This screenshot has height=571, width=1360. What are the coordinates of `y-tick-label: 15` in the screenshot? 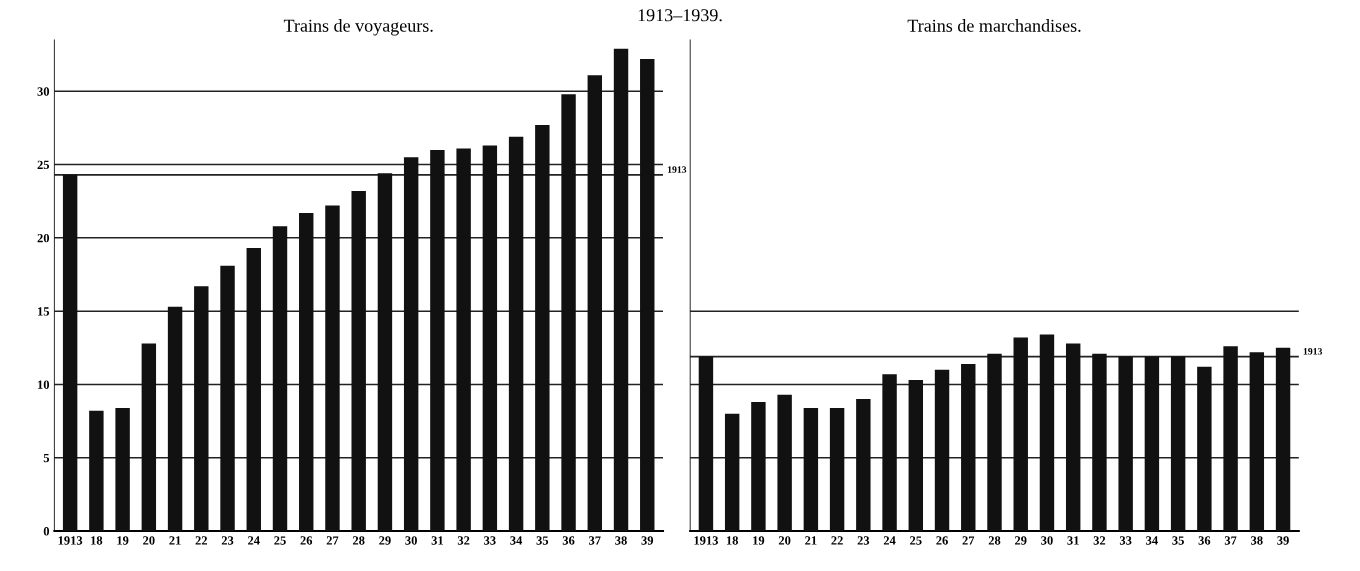 It's located at (44, 311).